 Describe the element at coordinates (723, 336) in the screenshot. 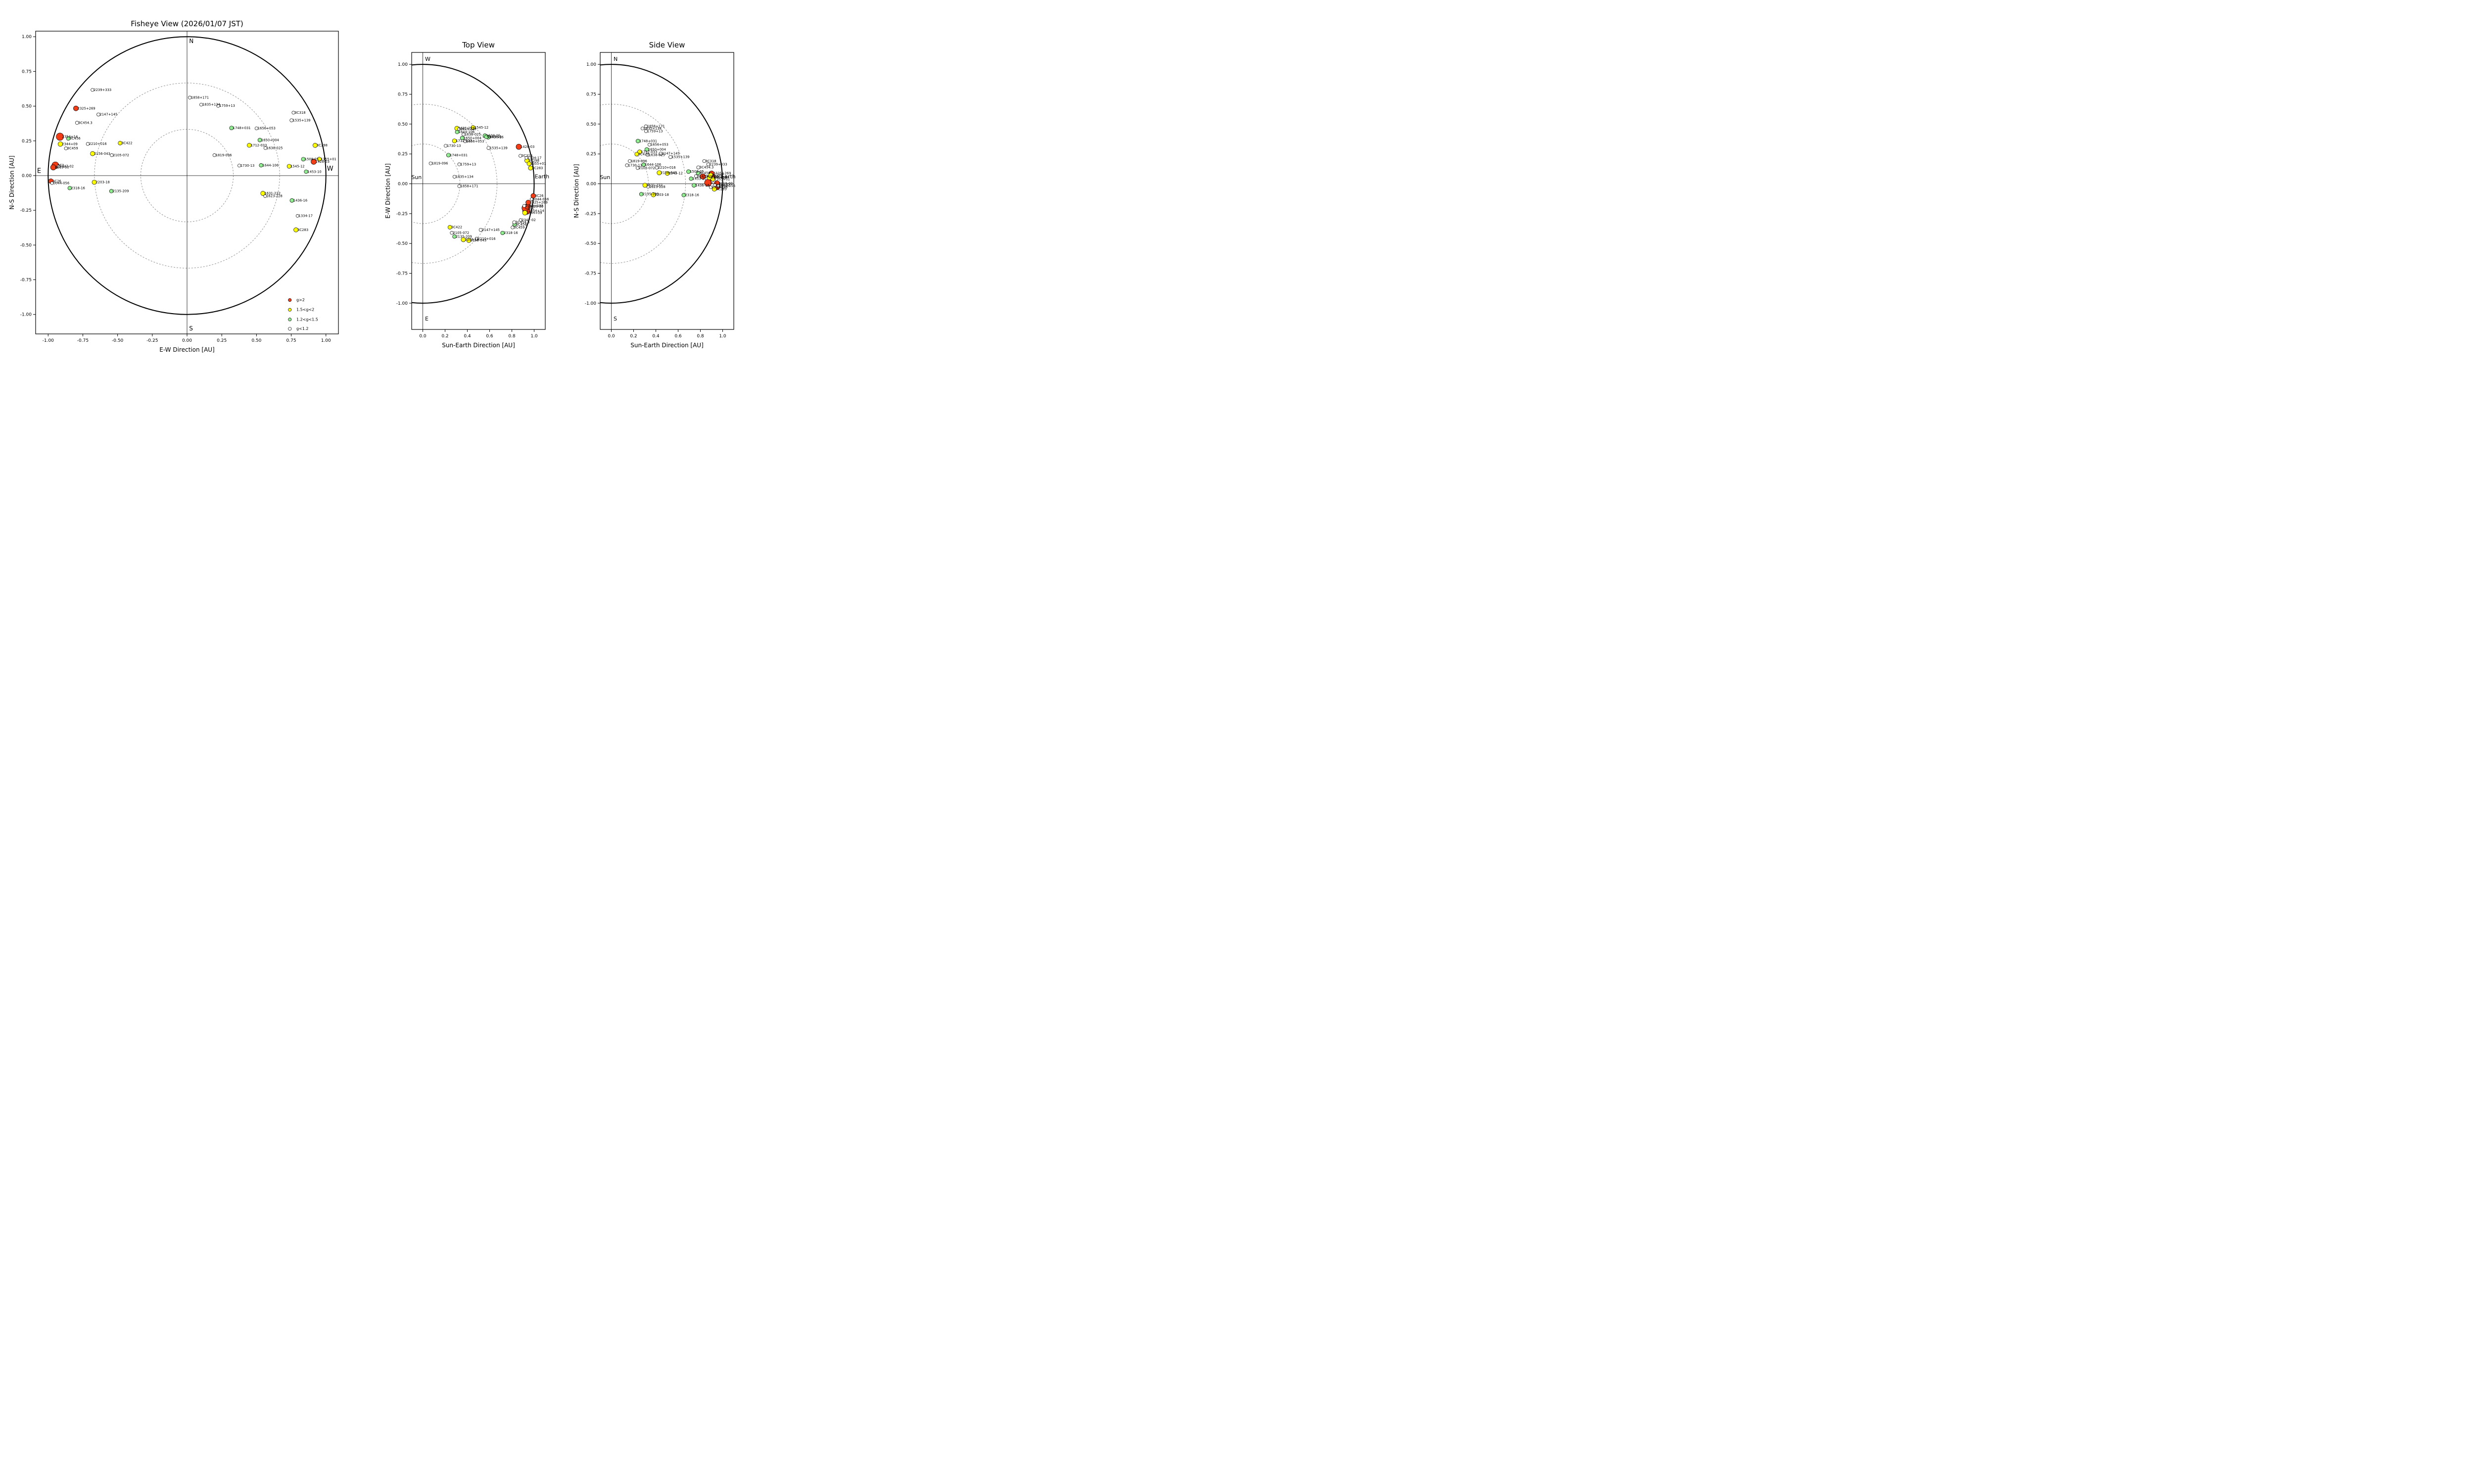

I see `x-tick-label: 1.0` at that location.